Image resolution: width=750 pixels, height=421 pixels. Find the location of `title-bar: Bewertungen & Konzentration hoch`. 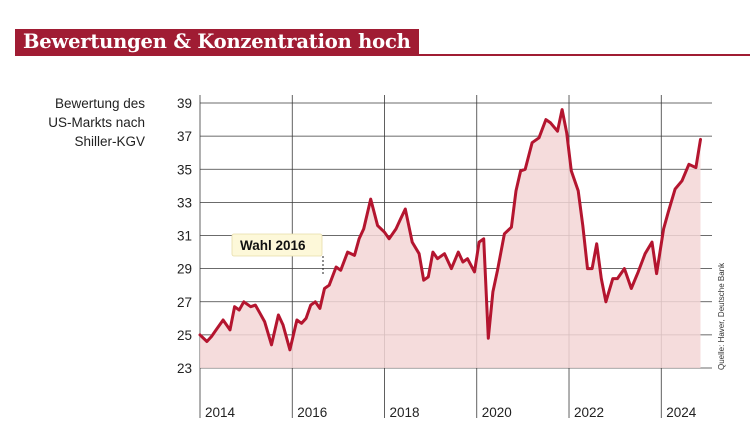

title-bar: Bewertungen & Konzentration hoch is located at coordinates (217, 42).